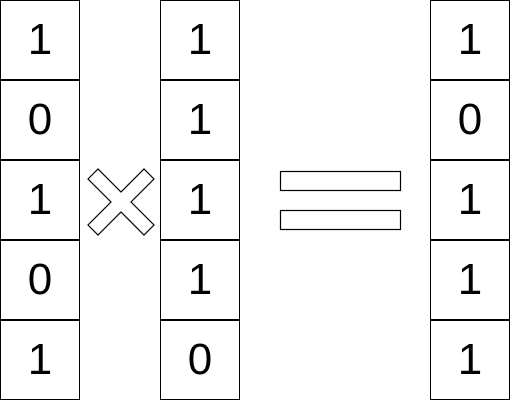 This screenshot has width=511, height=401. Describe the element at coordinates (470, 120) in the screenshot. I see `result-vector-cell: 0` at that location.